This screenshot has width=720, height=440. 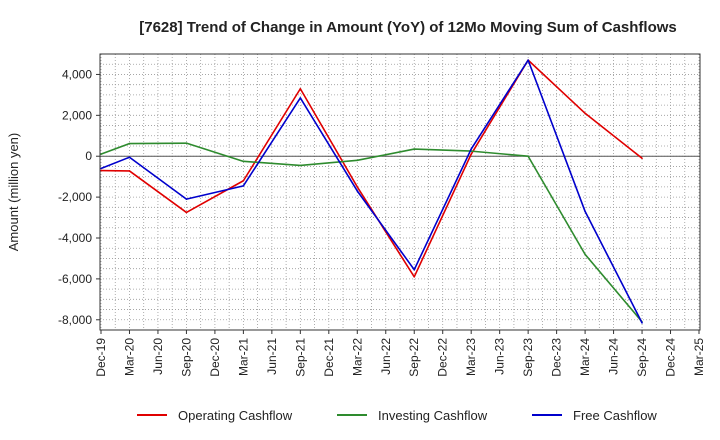 What do you see at coordinates (471, 357) in the screenshot?
I see `x-tick-label: Mar-23` at bounding box center [471, 357].